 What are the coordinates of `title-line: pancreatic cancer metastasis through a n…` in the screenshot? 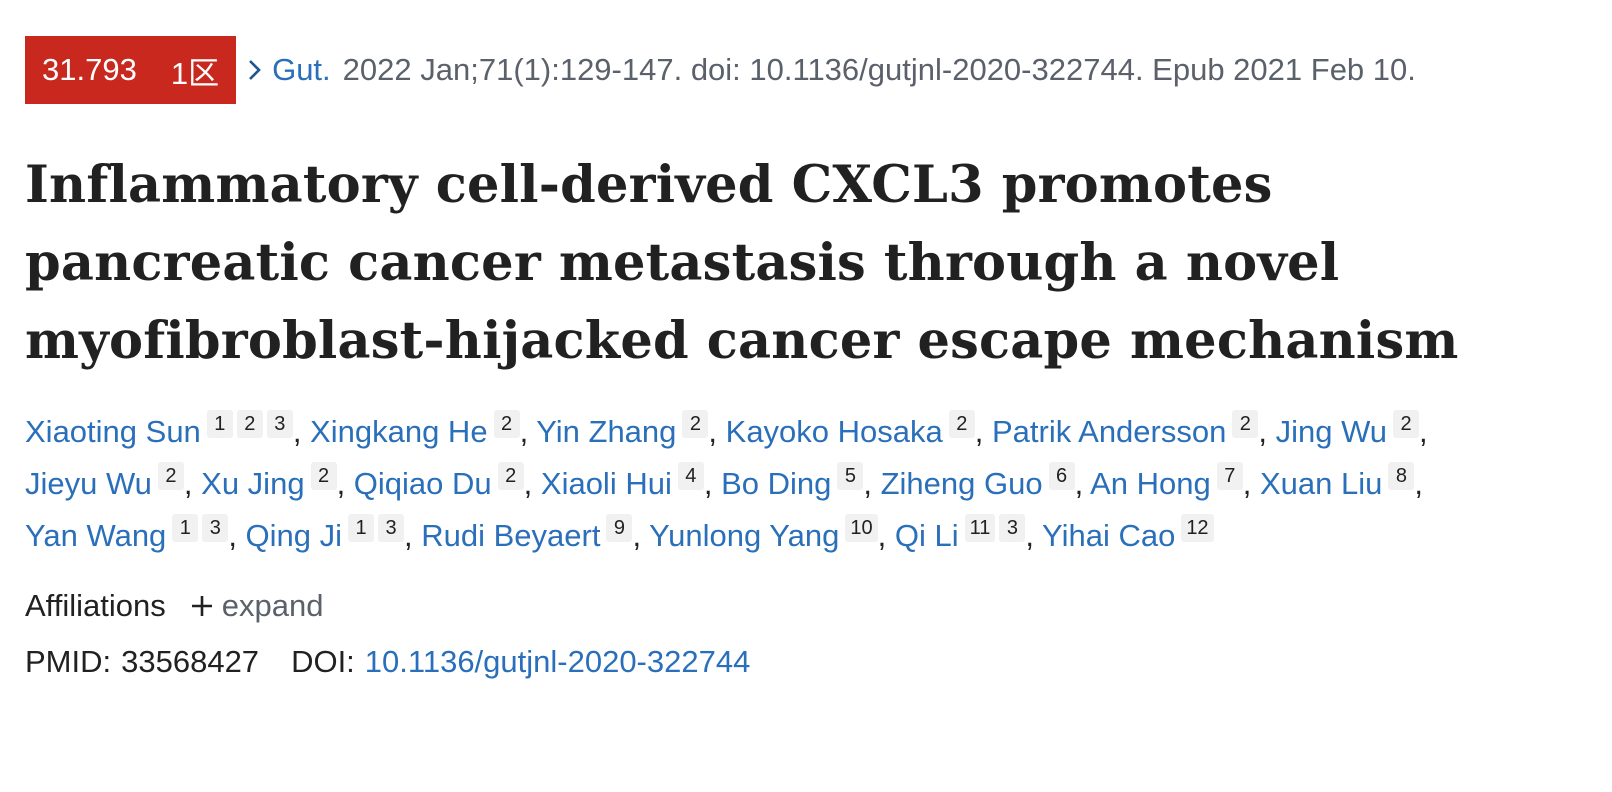 It's located at (682, 263).